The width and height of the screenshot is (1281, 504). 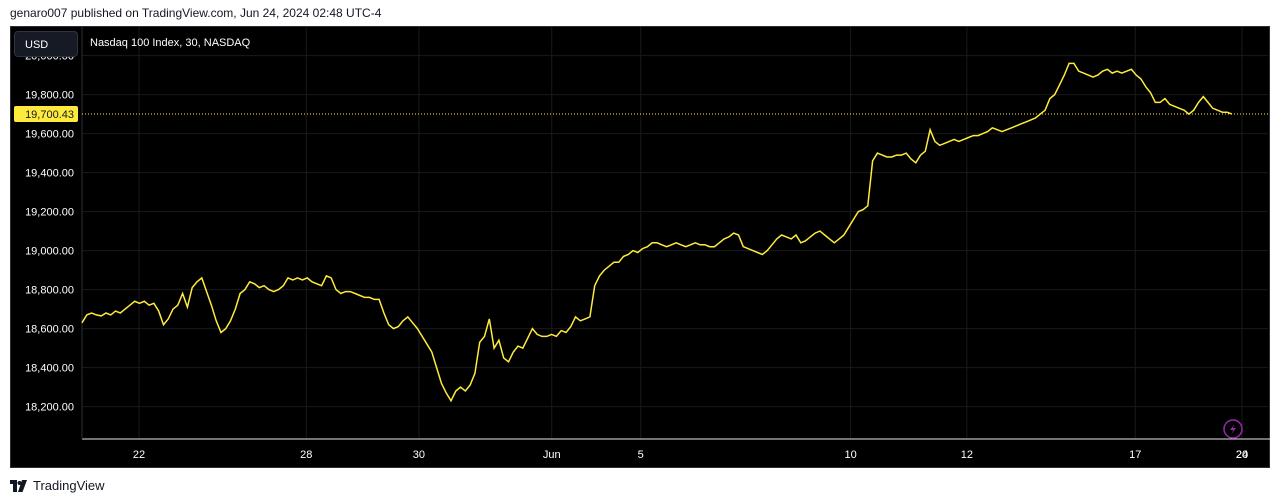 I want to click on currency-button: USD, so click(x=46, y=44).